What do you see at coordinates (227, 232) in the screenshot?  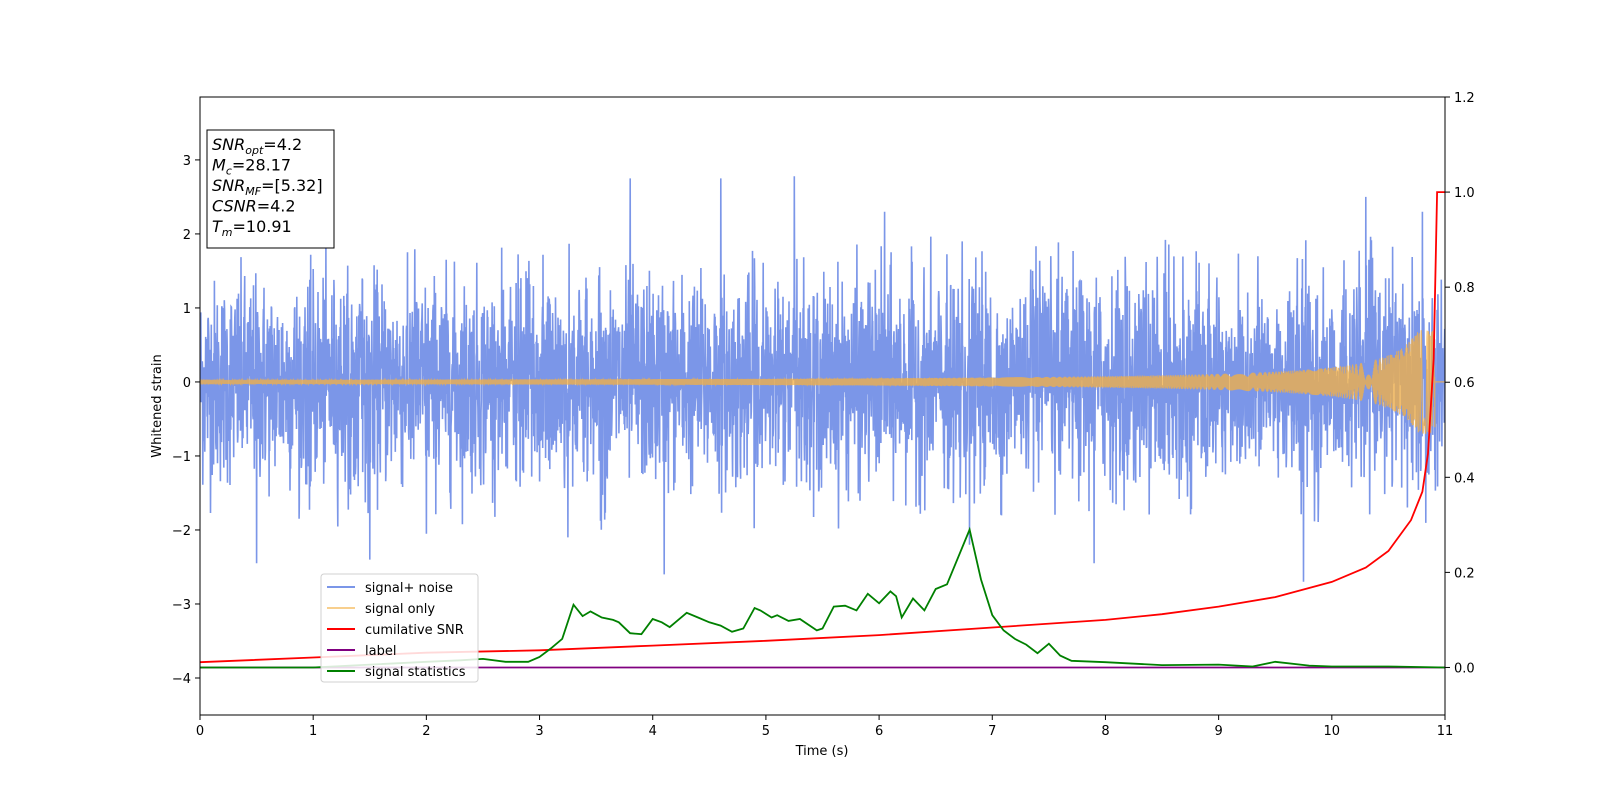 I see `info-subscript: m` at bounding box center [227, 232].